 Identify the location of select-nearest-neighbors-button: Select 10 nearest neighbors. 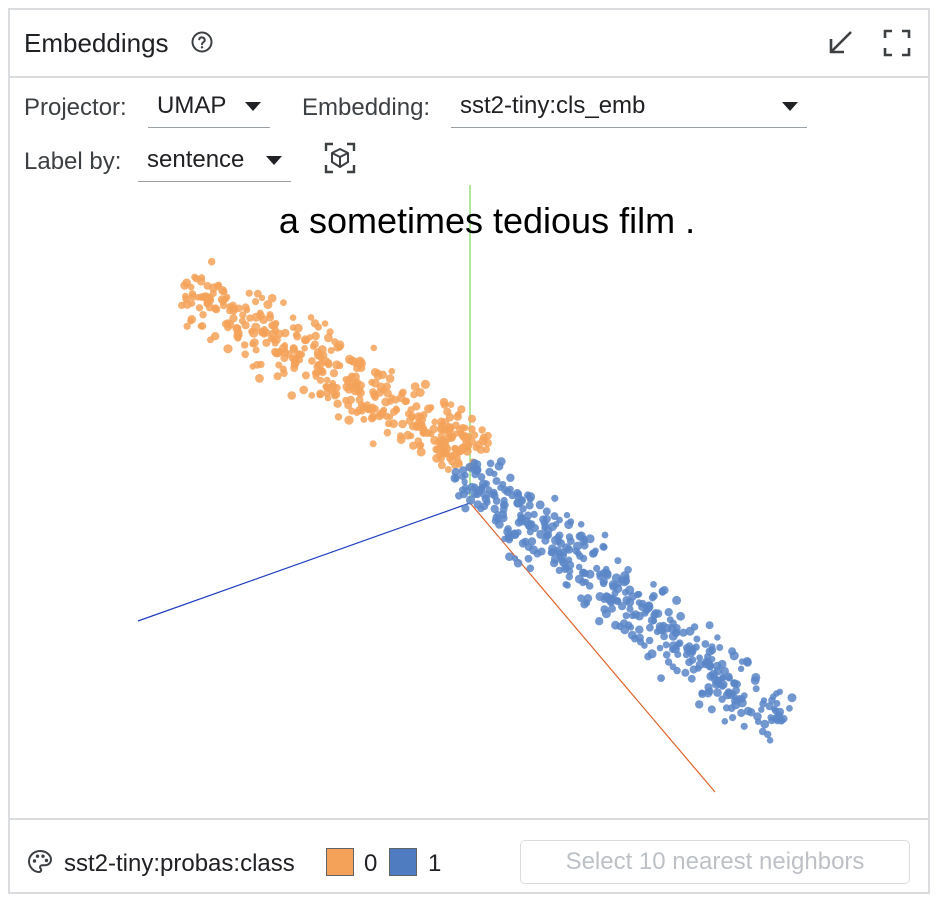
(715, 862).